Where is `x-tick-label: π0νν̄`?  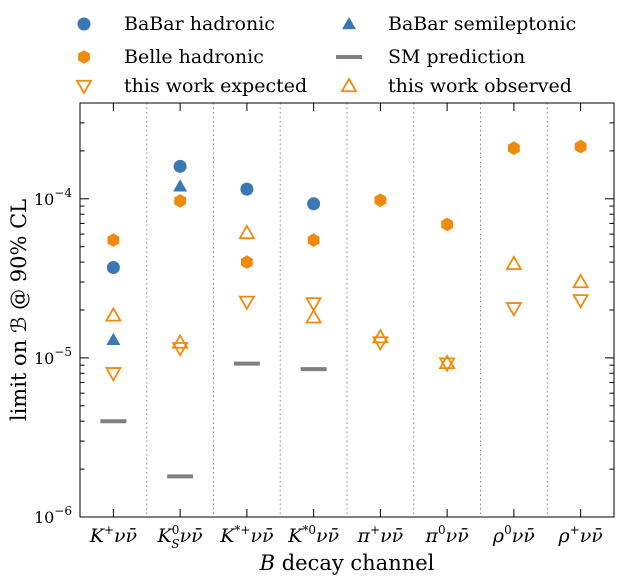 x-tick-label: π0νν̄ is located at coordinates (447, 535).